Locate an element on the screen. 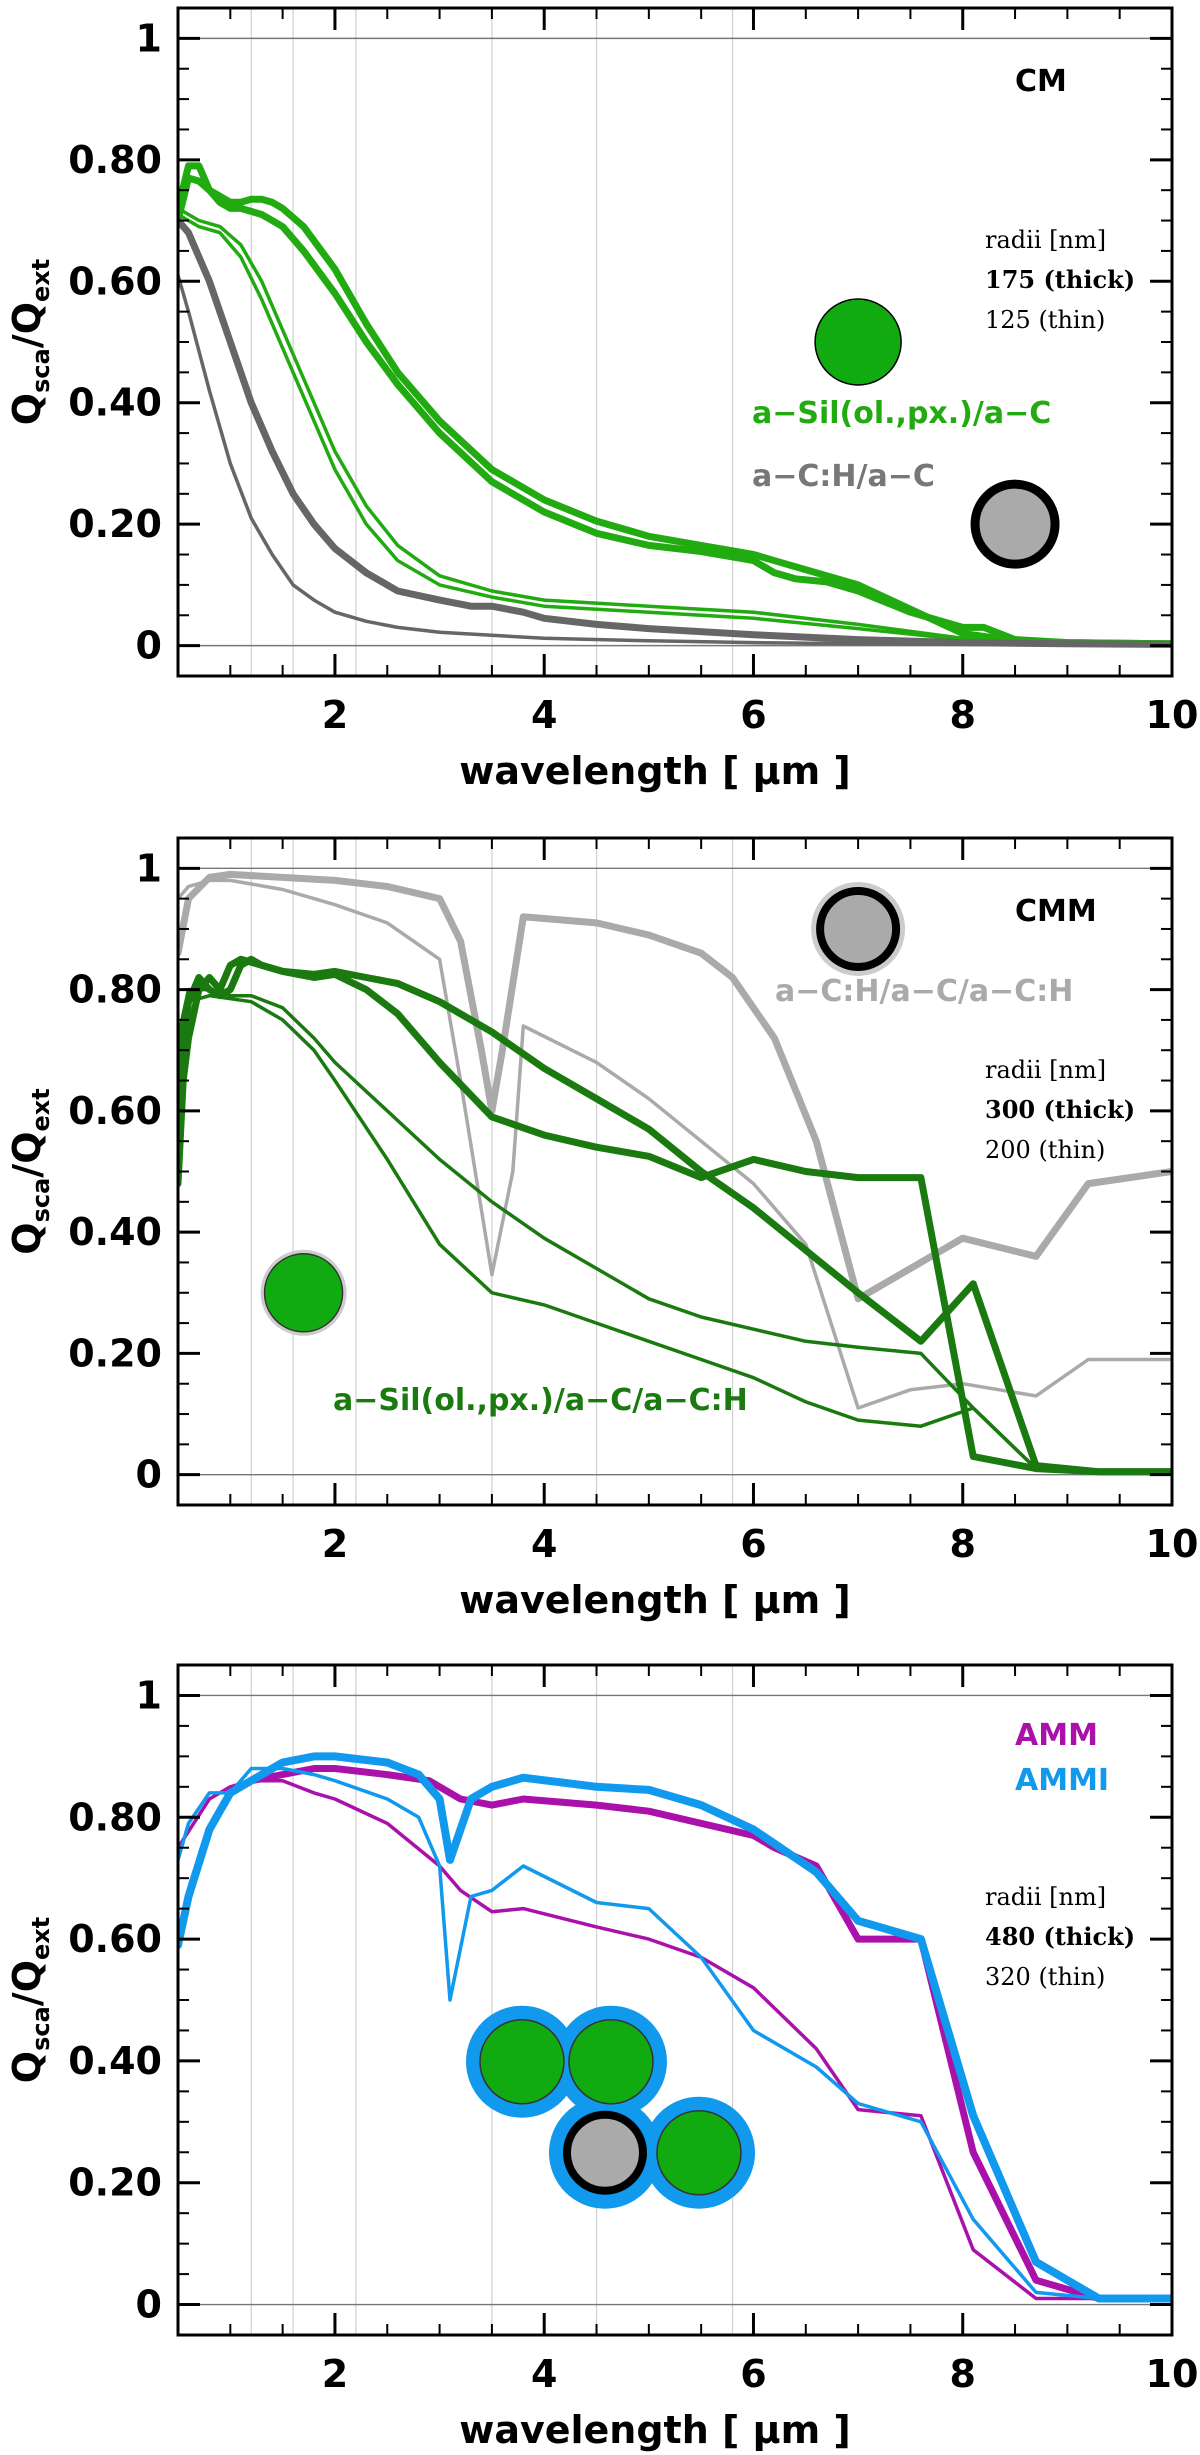  series-label: a−C:H/a−C is located at coordinates (843, 476).